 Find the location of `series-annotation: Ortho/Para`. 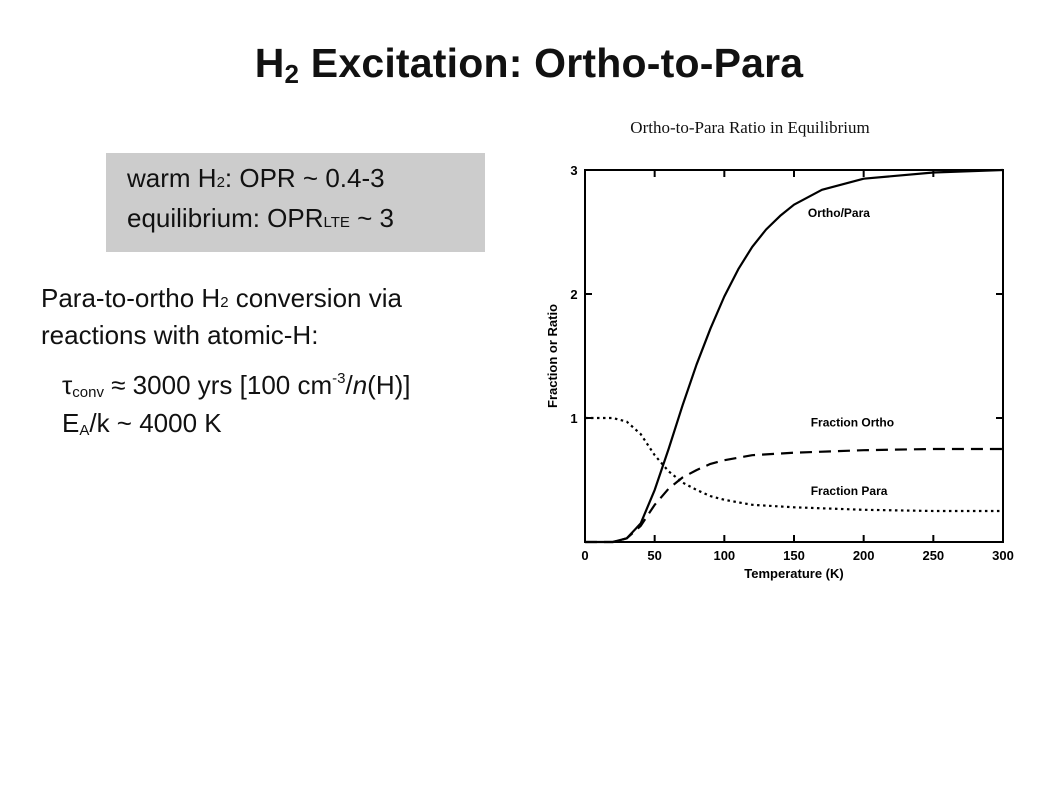

series-annotation: Ortho/Para is located at coordinates (839, 213).